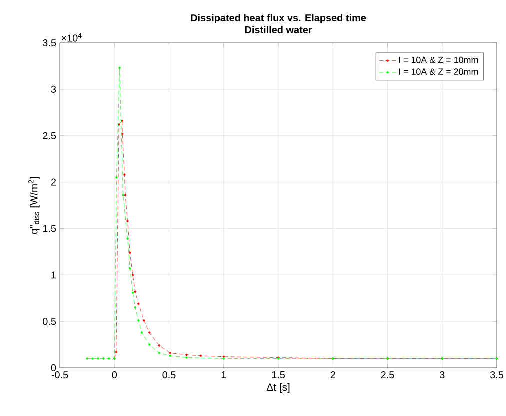  What do you see at coordinates (49, 228) in the screenshot?
I see `y-tick-label: 1.5` at bounding box center [49, 228].